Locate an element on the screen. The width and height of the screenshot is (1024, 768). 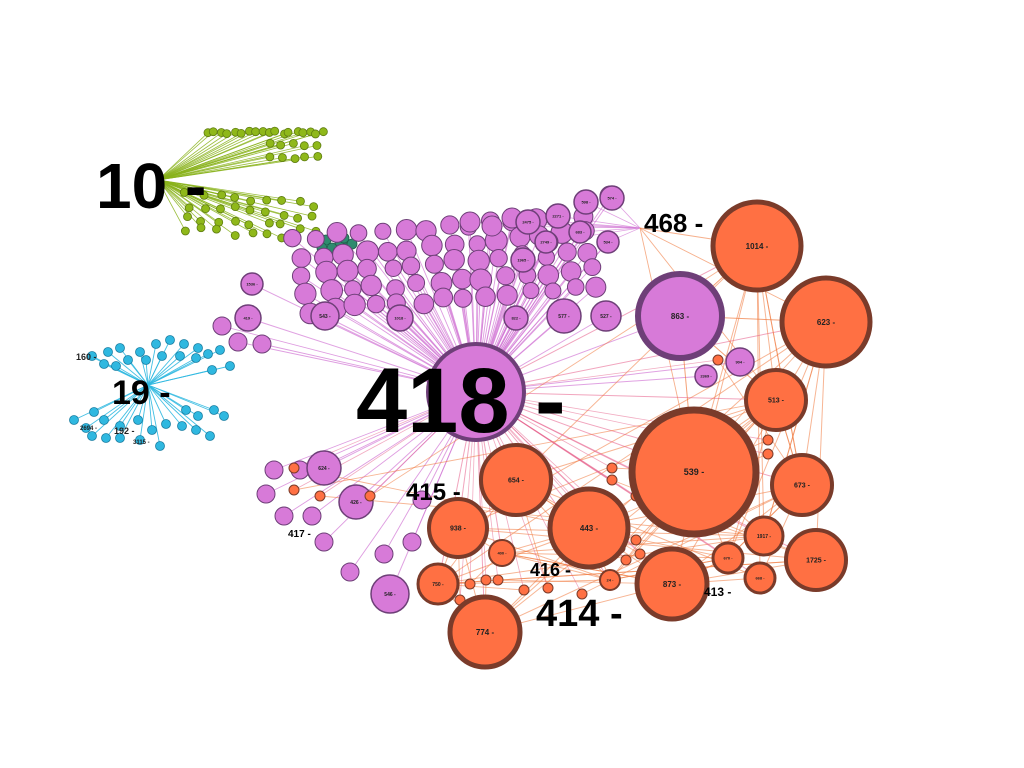
orange-node-12-circle is located at coordinates (438, 584).